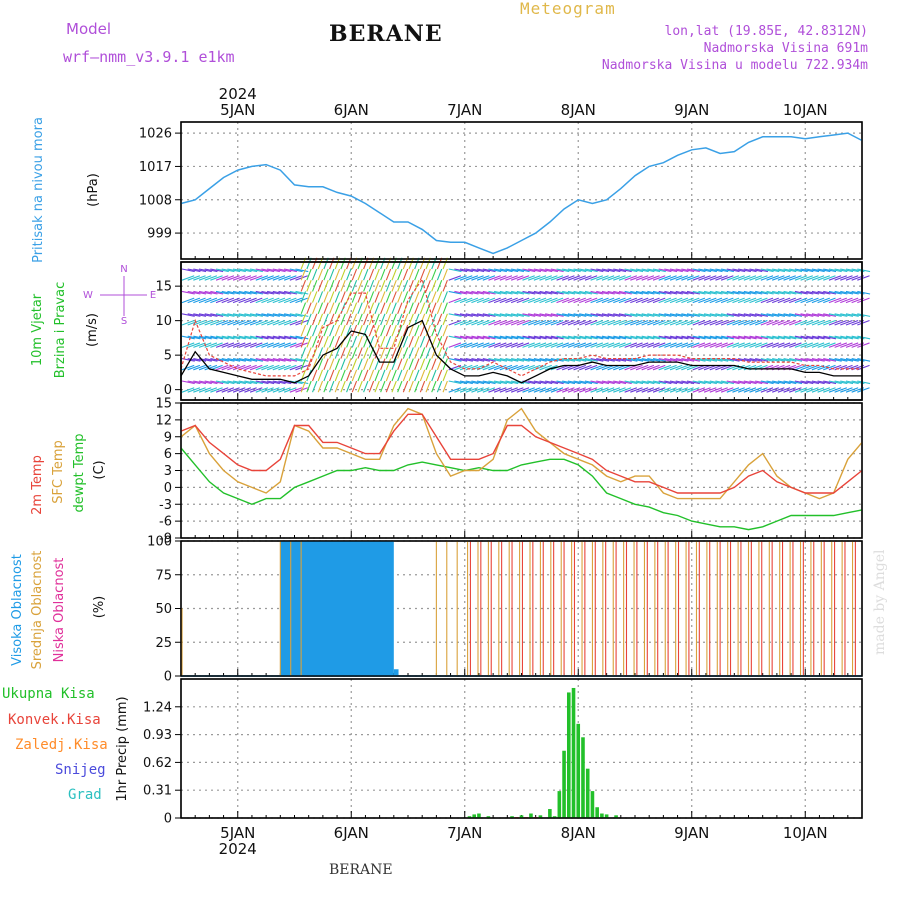 The image size is (900, 900). What do you see at coordinates (521, 748) in the screenshot?
I see `precipitation-frame` at bounding box center [521, 748].